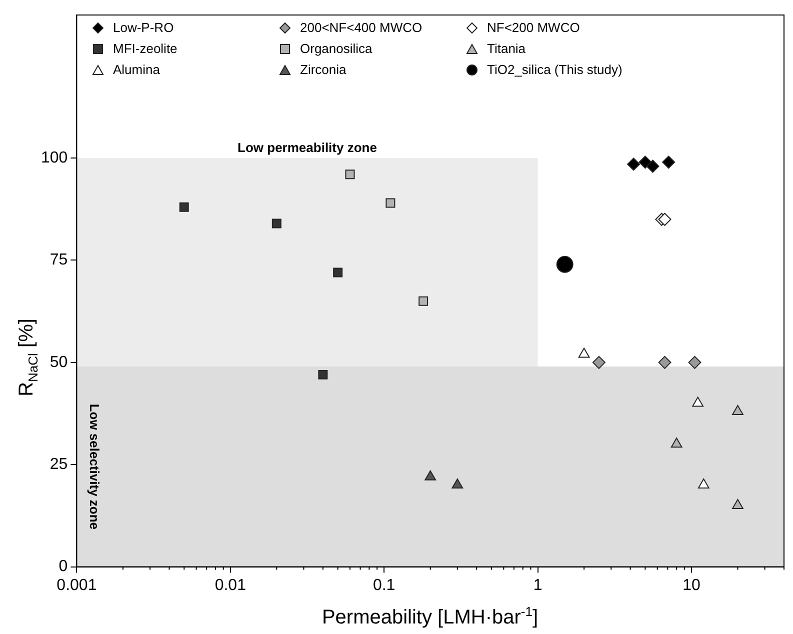 The height and width of the screenshot is (634, 793). What do you see at coordinates (145, 48) in the screenshot?
I see `legend-label: MFI-zeolite` at bounding box center [145, 48].